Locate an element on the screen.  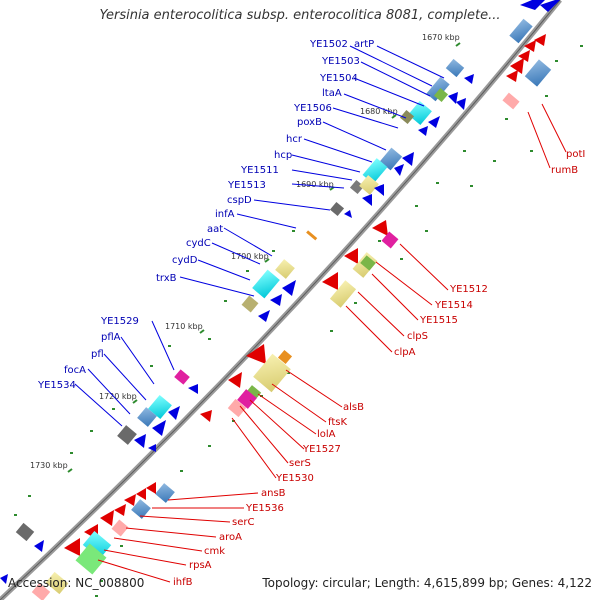
gene-label-ftsk: ftsK is located at coordinates (337, 422).